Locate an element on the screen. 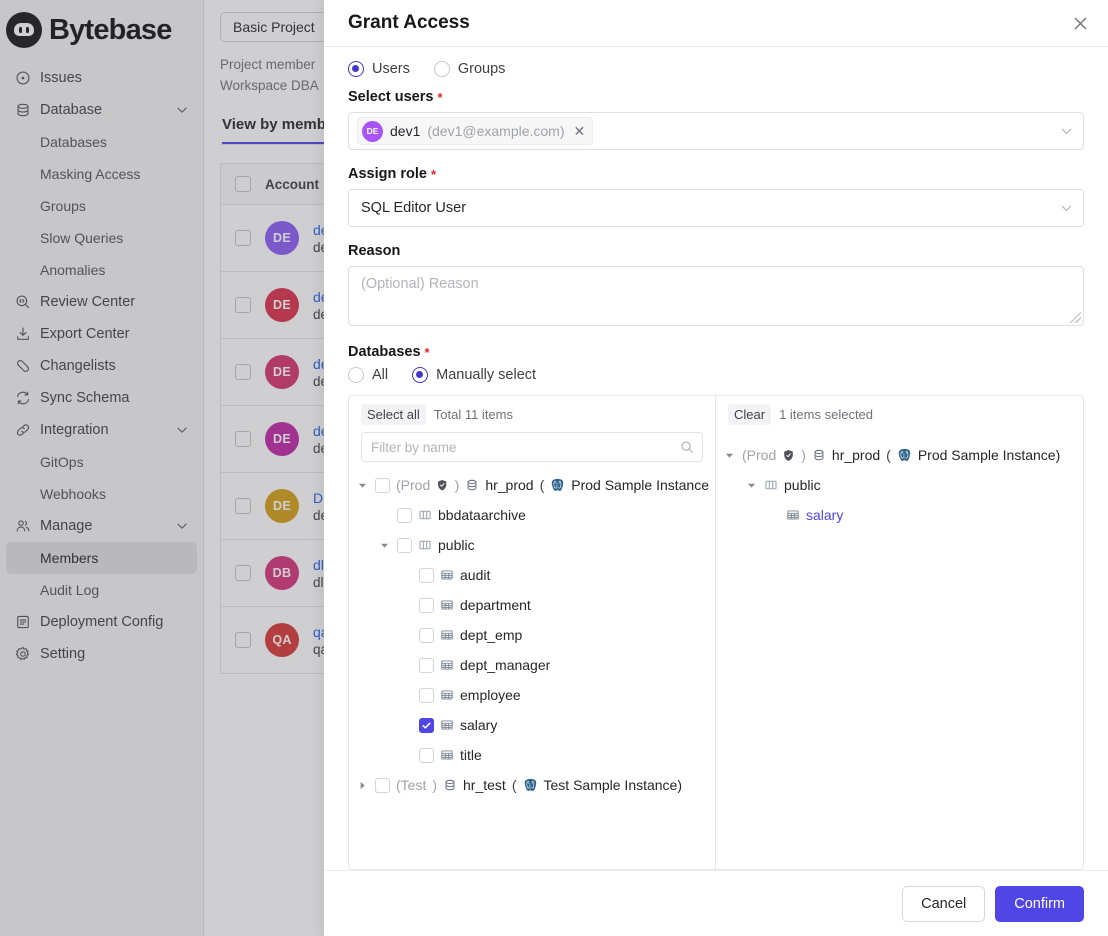  sidebar-item-deployment-config: Deployment Config is located at coordinates (101, 622).